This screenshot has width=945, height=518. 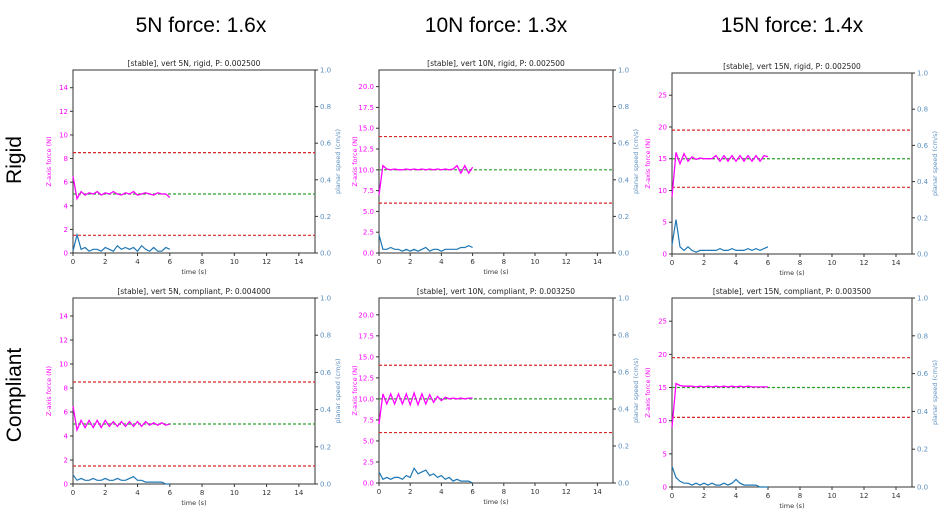 I want to click on column-header-10n: 10N force: 1.3x, so click(x=496, y=25).